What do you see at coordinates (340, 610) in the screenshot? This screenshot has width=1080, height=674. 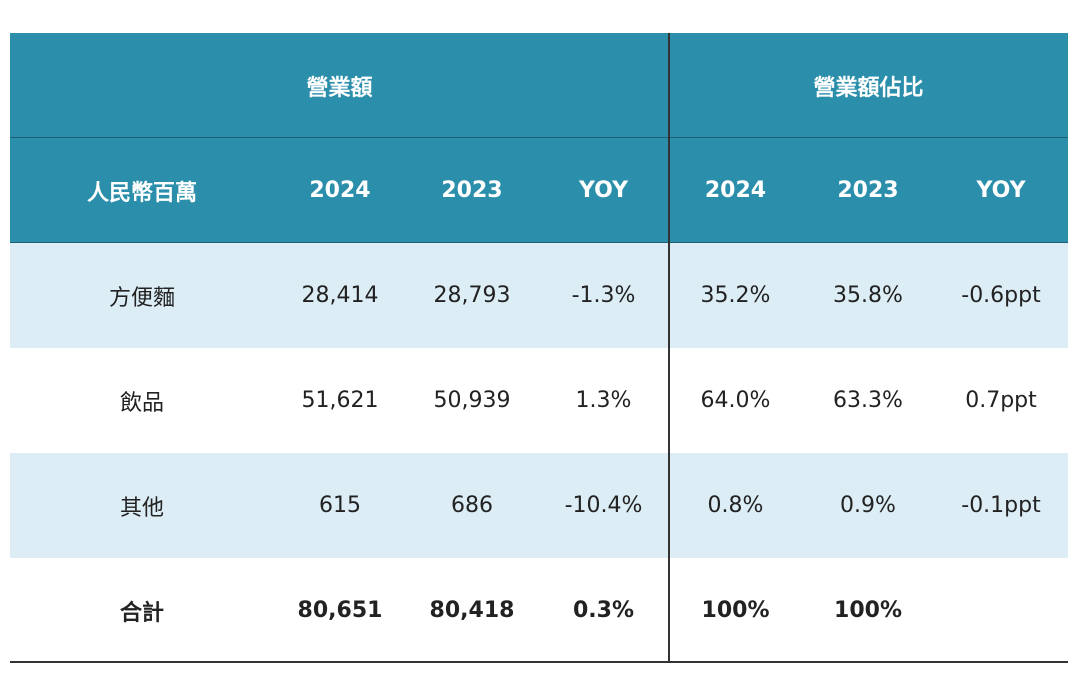 I see `cell: 80,651` at bounding box center [340, 610].